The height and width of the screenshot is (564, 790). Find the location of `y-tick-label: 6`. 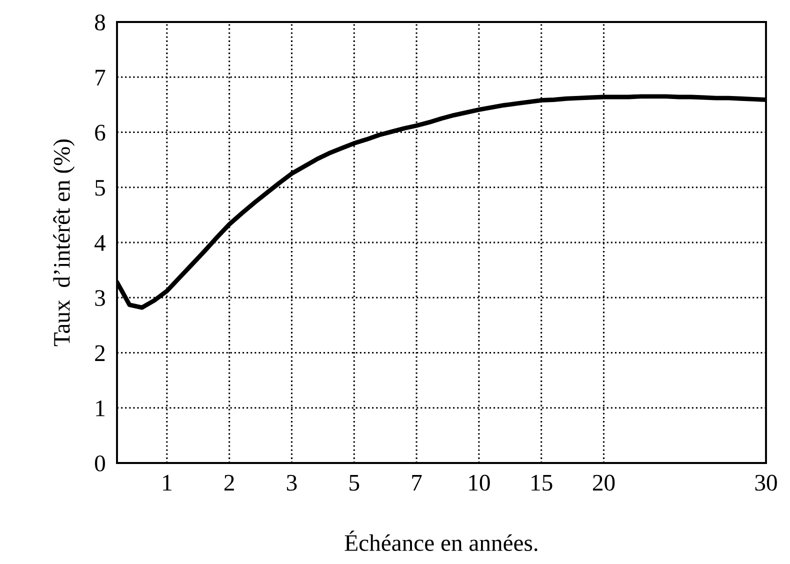

y-tick-label: 6 is located at coordinates (100, 132).